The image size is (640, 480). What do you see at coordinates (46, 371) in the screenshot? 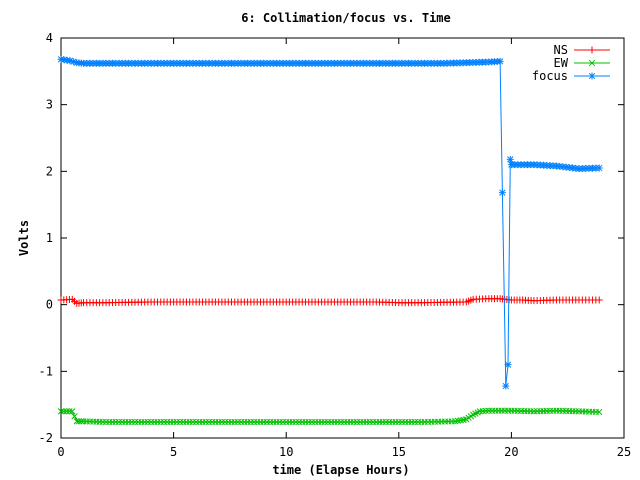
I see `y-tick-label: -1` at bounding box center [46, 371].